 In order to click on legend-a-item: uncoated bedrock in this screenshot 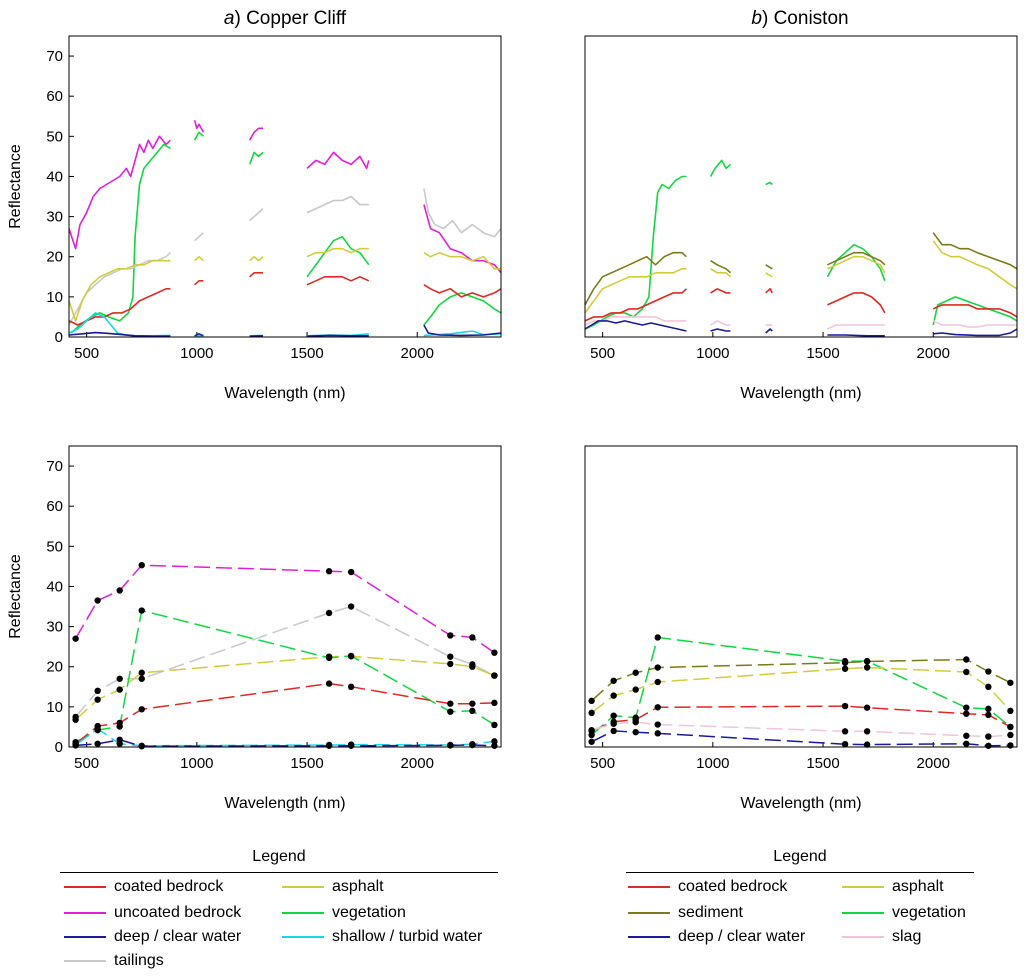, I will do `click(152, 913)`.